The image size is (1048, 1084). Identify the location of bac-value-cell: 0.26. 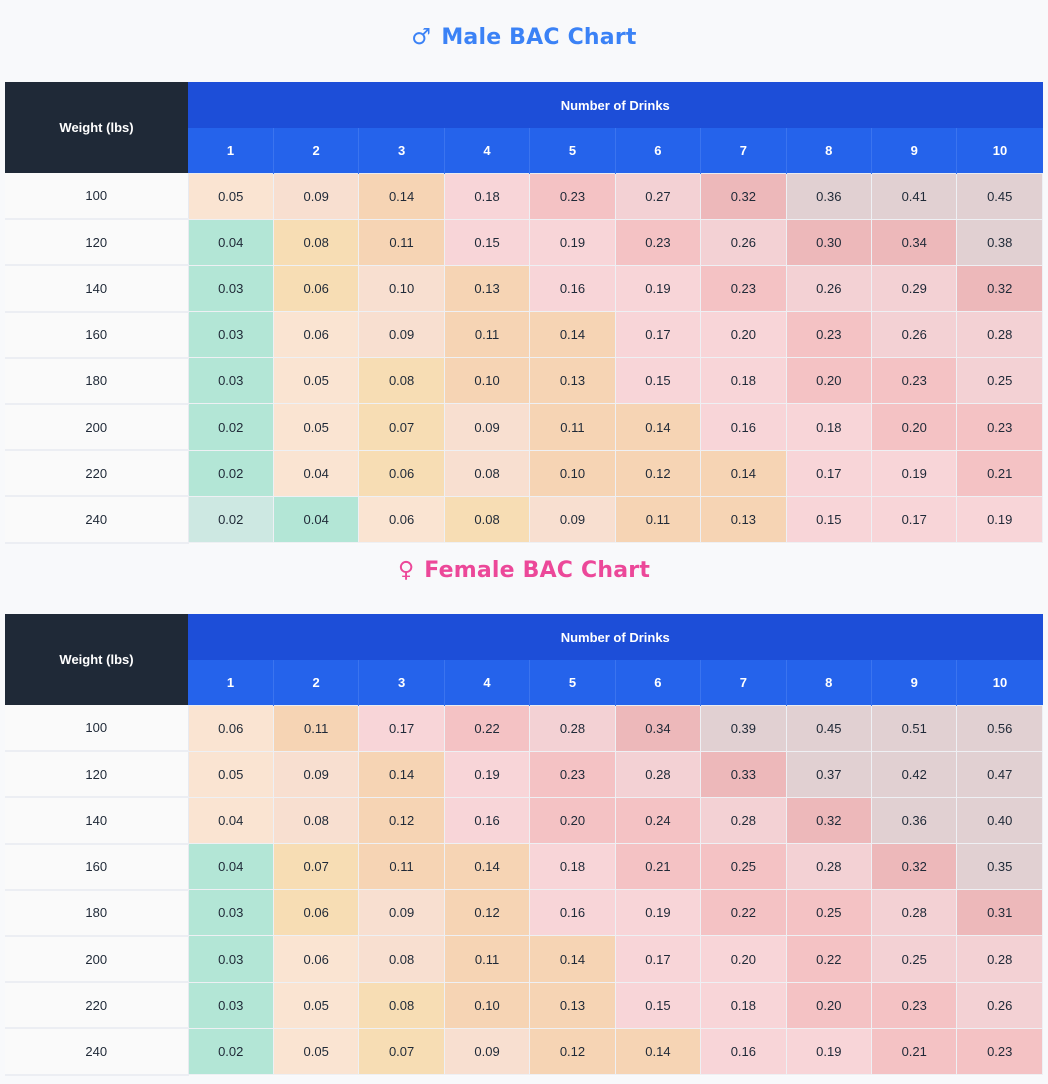
(914, 335).